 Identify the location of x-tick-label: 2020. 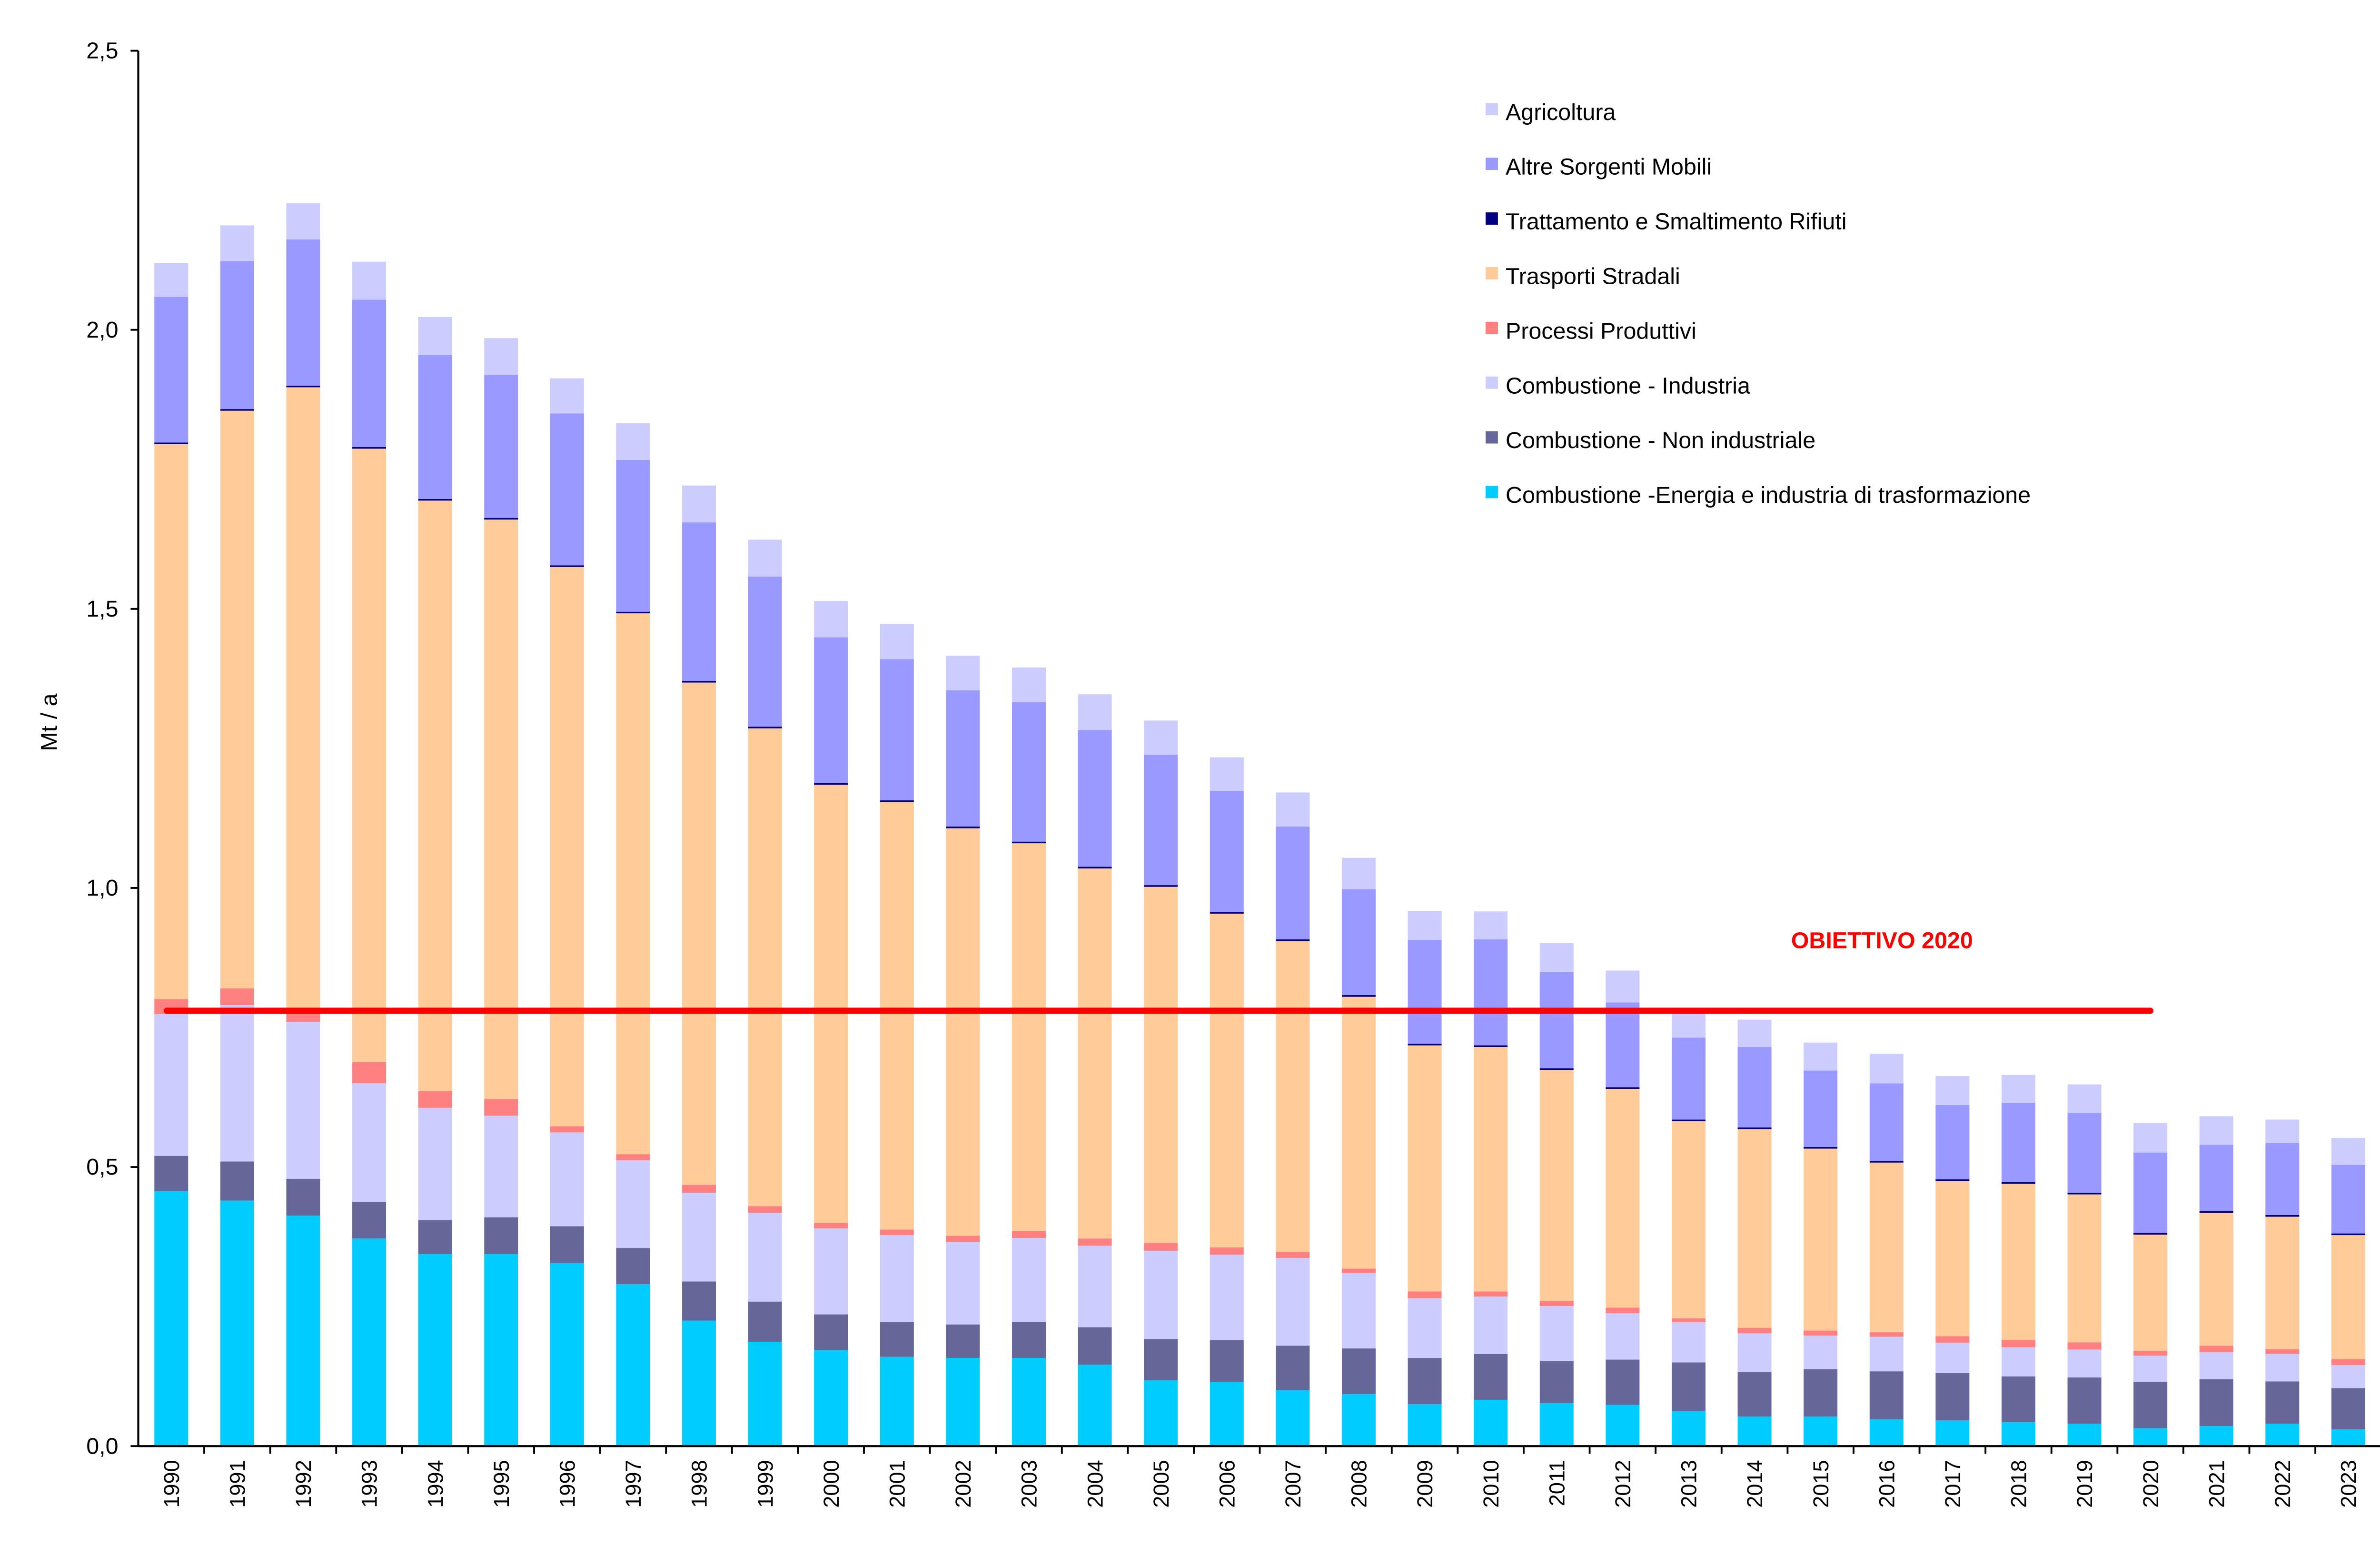
(2151, 1484).